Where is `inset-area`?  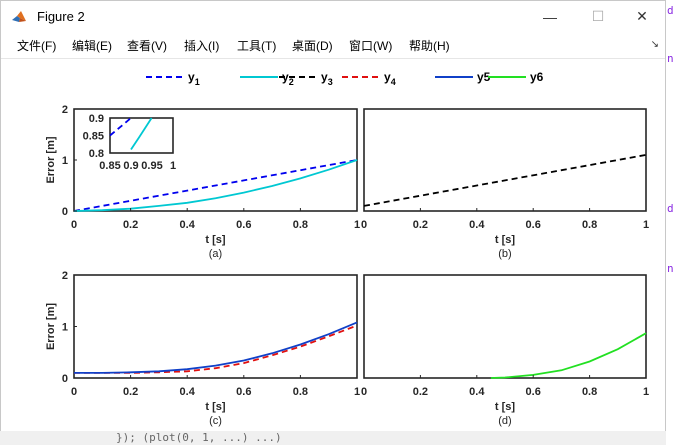 inset-area is located at coordinates (141, 135).